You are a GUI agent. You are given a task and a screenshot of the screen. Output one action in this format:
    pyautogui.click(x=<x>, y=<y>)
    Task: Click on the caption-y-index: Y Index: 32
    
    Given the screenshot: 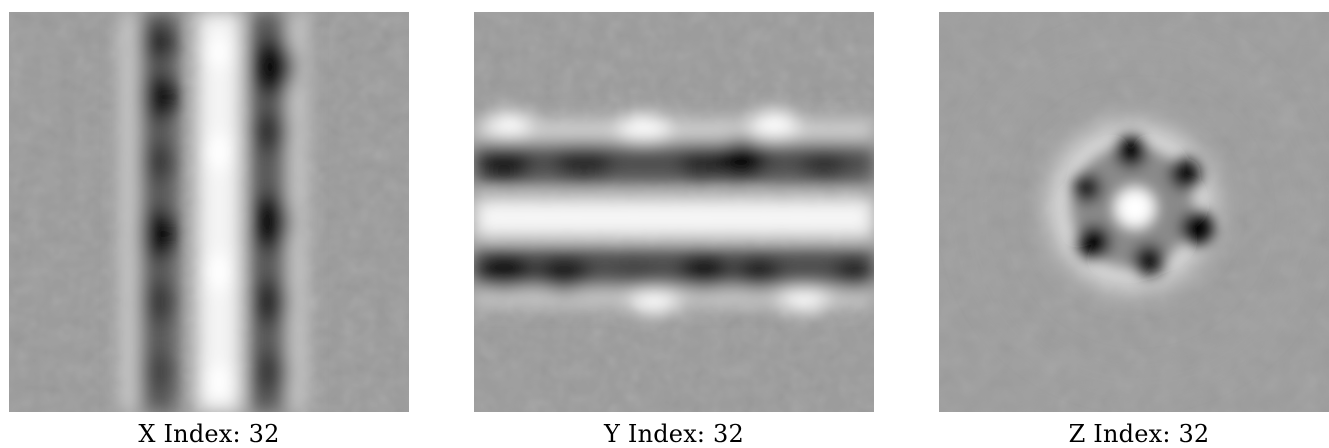 What is the action you would take?
    pyautogui.click(x=674, y=434)
    